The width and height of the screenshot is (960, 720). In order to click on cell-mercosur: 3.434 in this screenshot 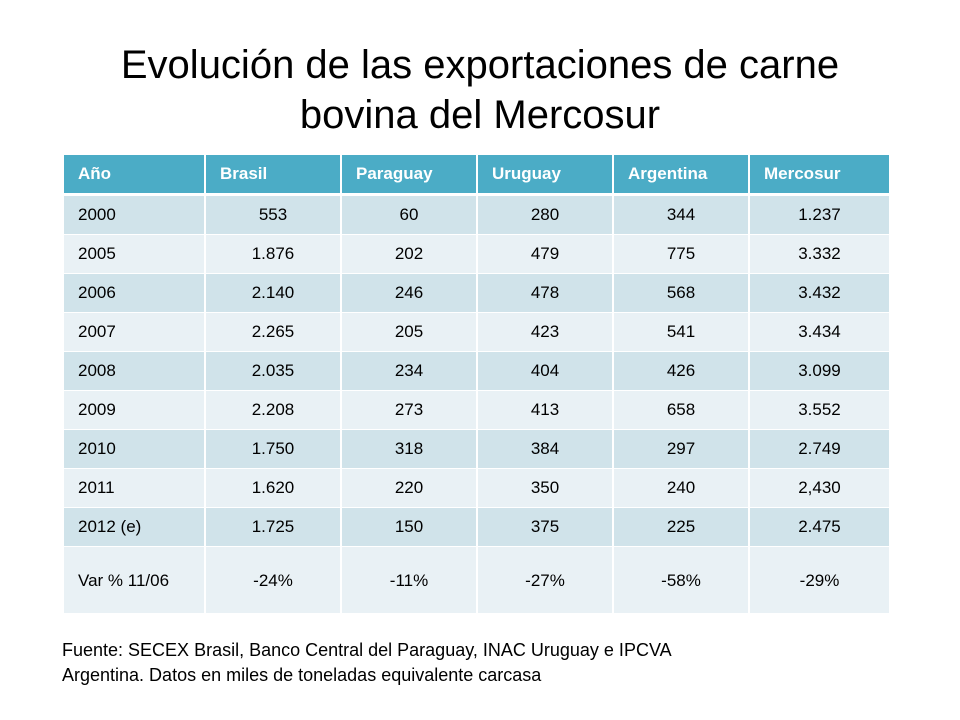, I will do `click(820, 332)`.